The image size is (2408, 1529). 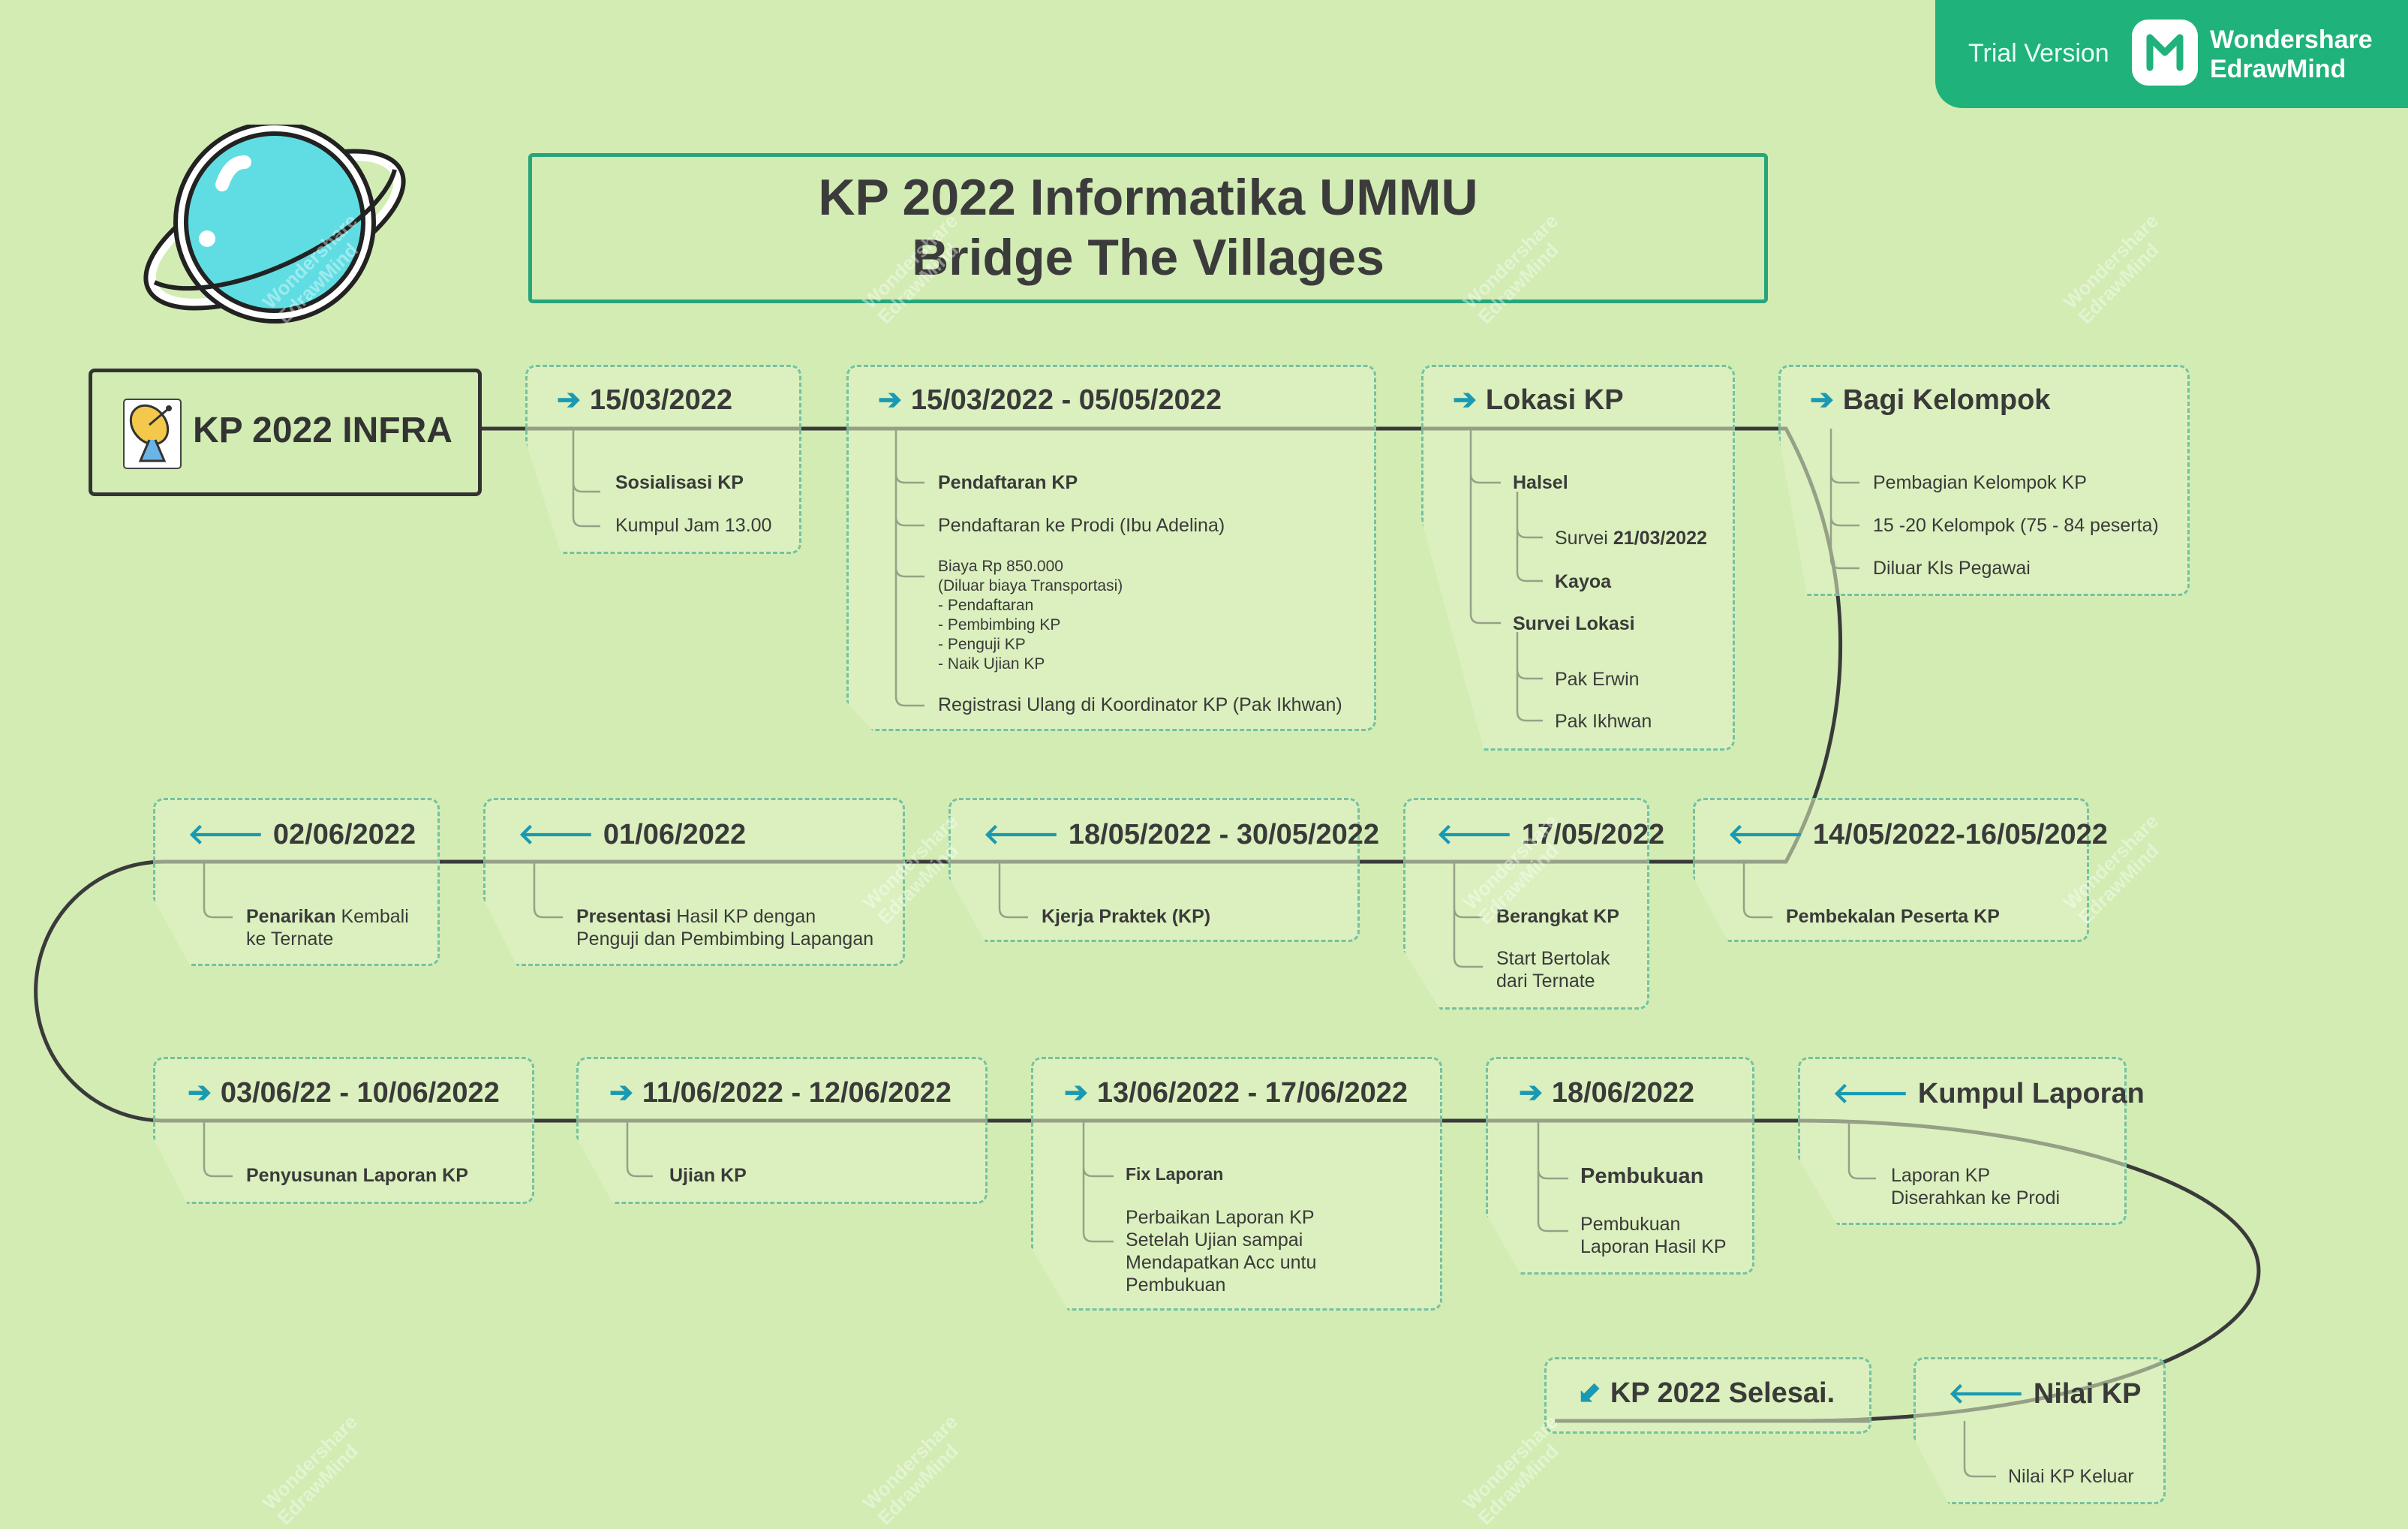 I want to click on subtopic: Start Bertolak dari Ternate, so click(x=1553, y=970).